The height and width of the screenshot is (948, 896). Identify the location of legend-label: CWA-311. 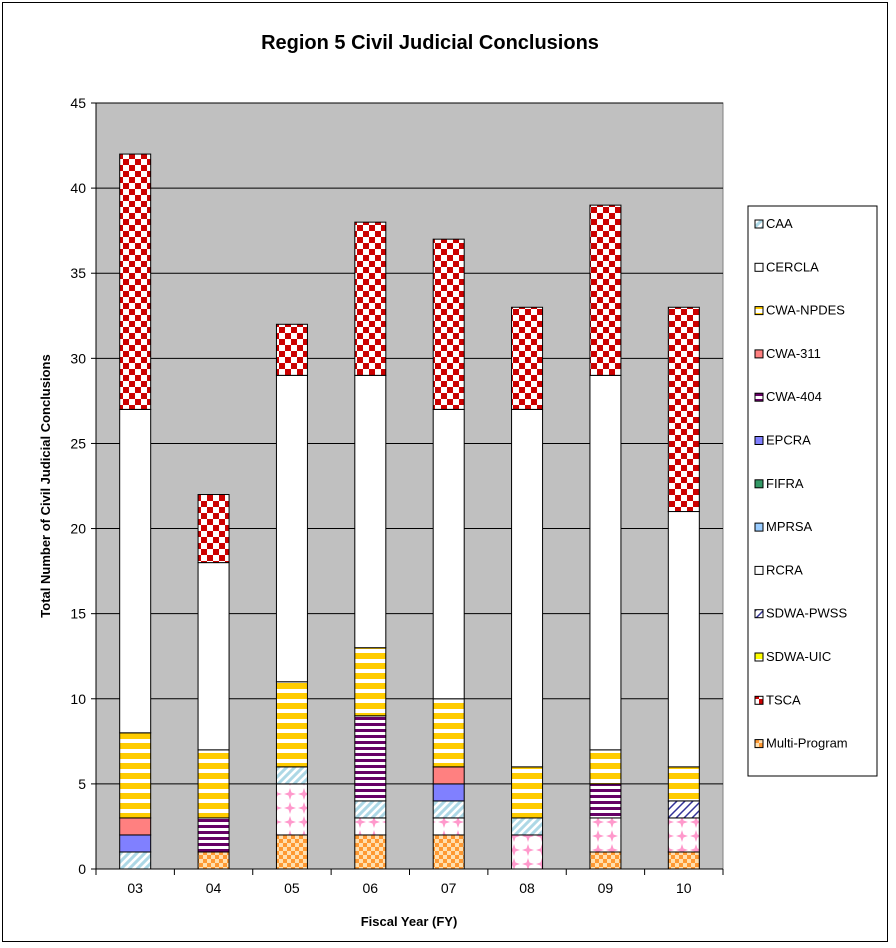
(793, 353).